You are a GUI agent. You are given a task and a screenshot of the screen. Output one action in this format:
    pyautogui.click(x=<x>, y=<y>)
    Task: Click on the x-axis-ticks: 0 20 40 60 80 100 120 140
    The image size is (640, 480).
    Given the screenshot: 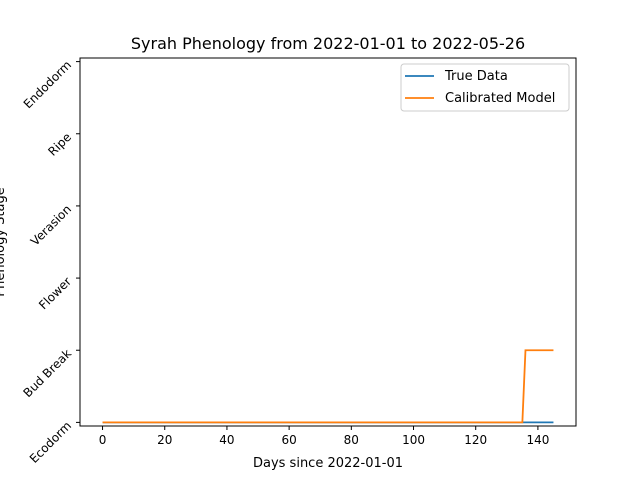 What is the action you would take?
    pyautogui.click(x=324, y=436)
    